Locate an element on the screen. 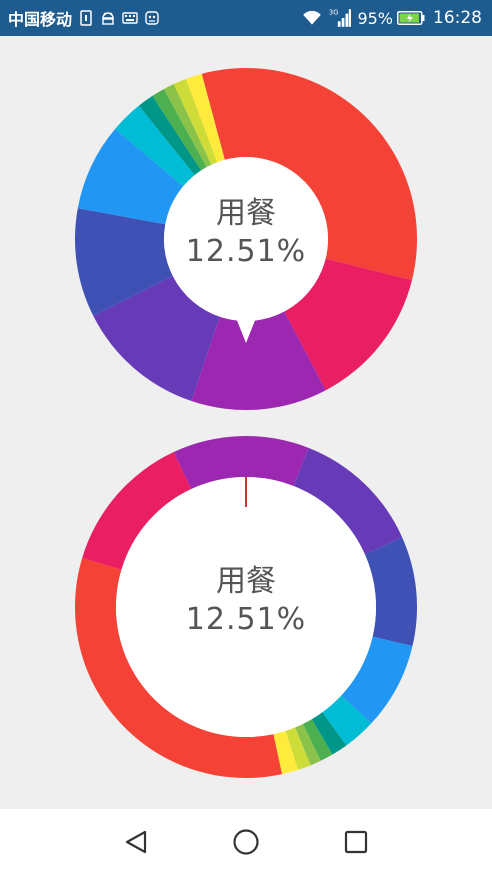  keyboard-icon is located at coordinates (130, 18).